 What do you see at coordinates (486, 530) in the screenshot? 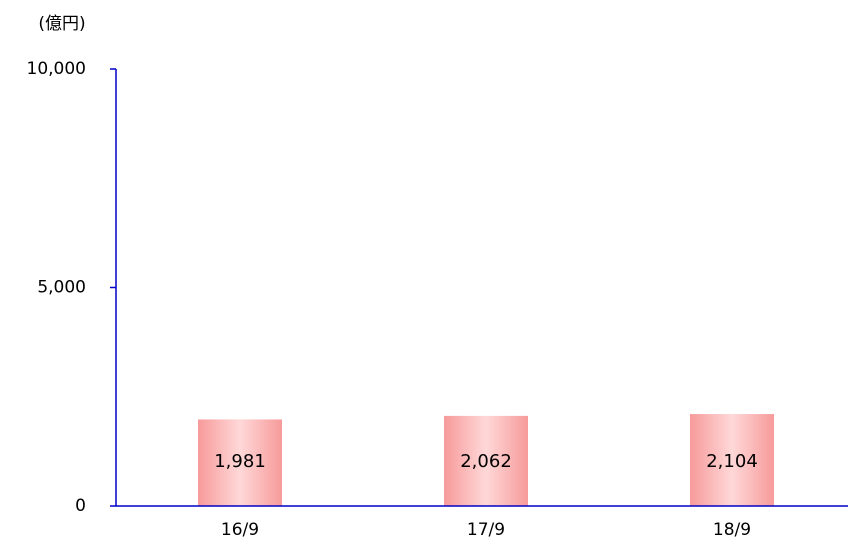
I see `x-tick-label: 17/9` at bounding box center [486, 530].